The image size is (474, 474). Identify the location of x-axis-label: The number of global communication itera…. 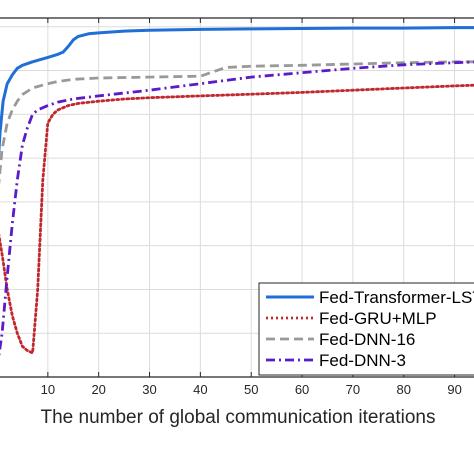
(238, 417).